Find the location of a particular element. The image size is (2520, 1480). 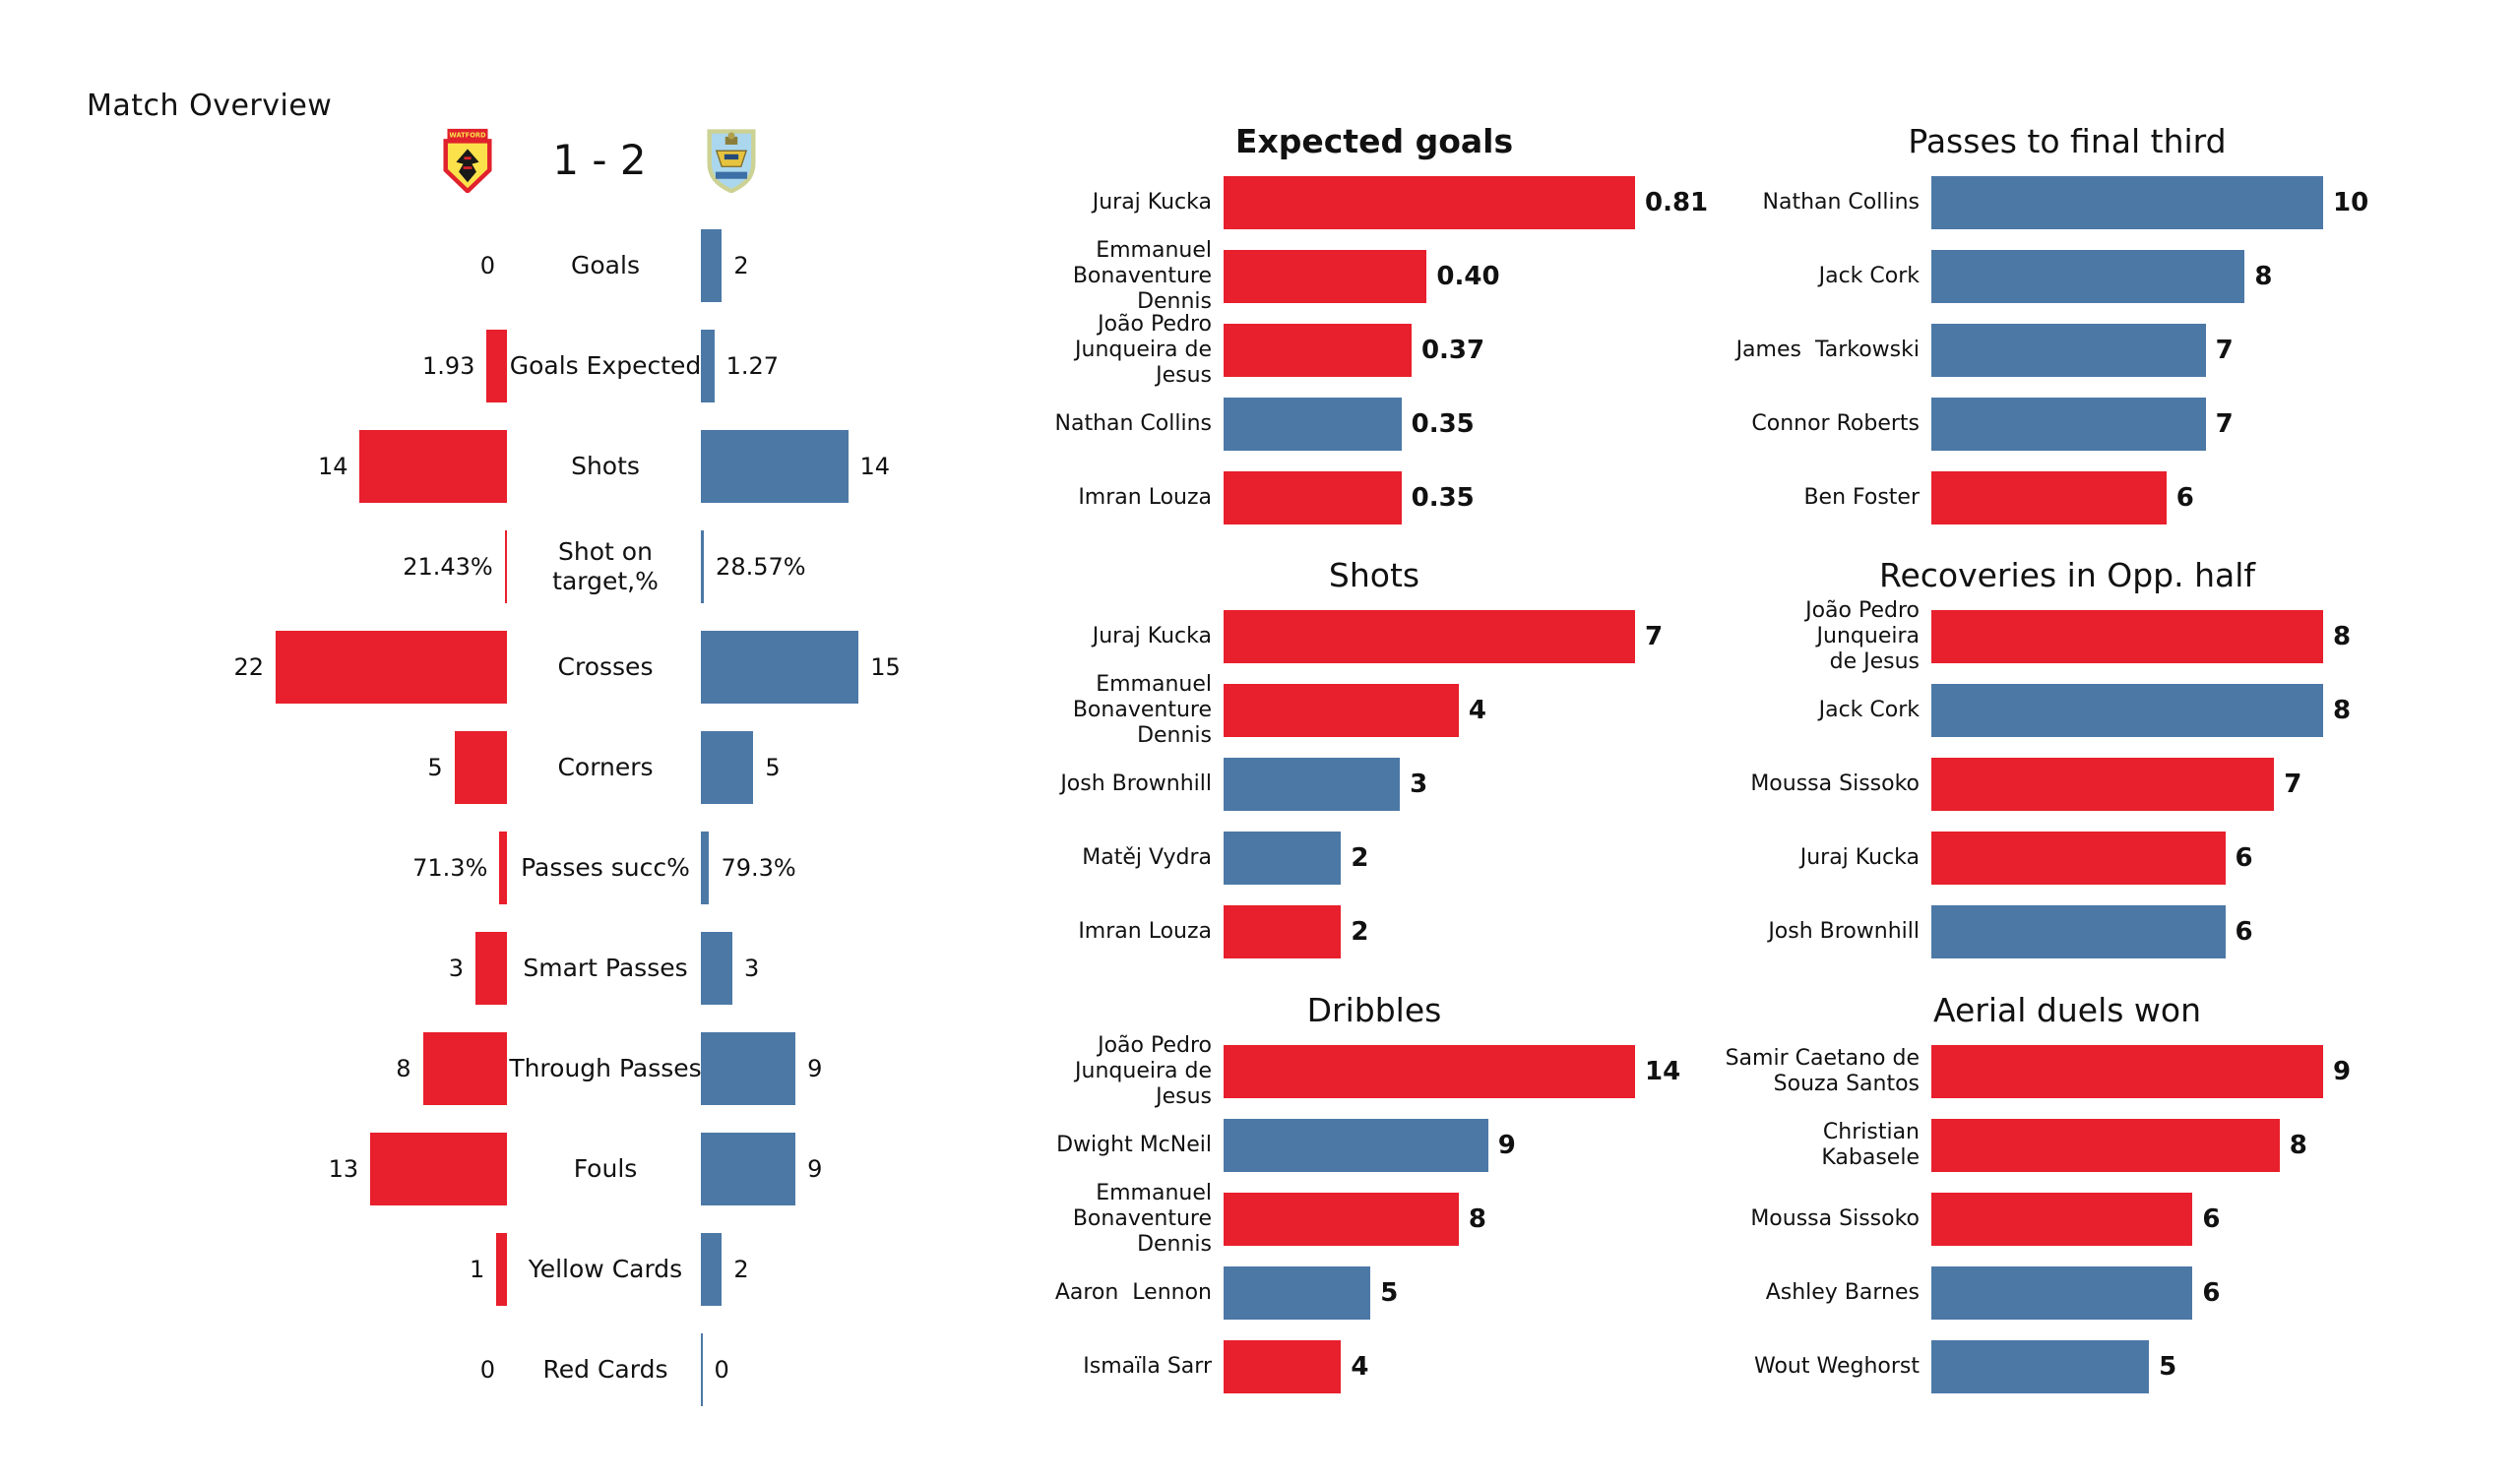

value-label: 5 is located at coordinates (2168, 1367).